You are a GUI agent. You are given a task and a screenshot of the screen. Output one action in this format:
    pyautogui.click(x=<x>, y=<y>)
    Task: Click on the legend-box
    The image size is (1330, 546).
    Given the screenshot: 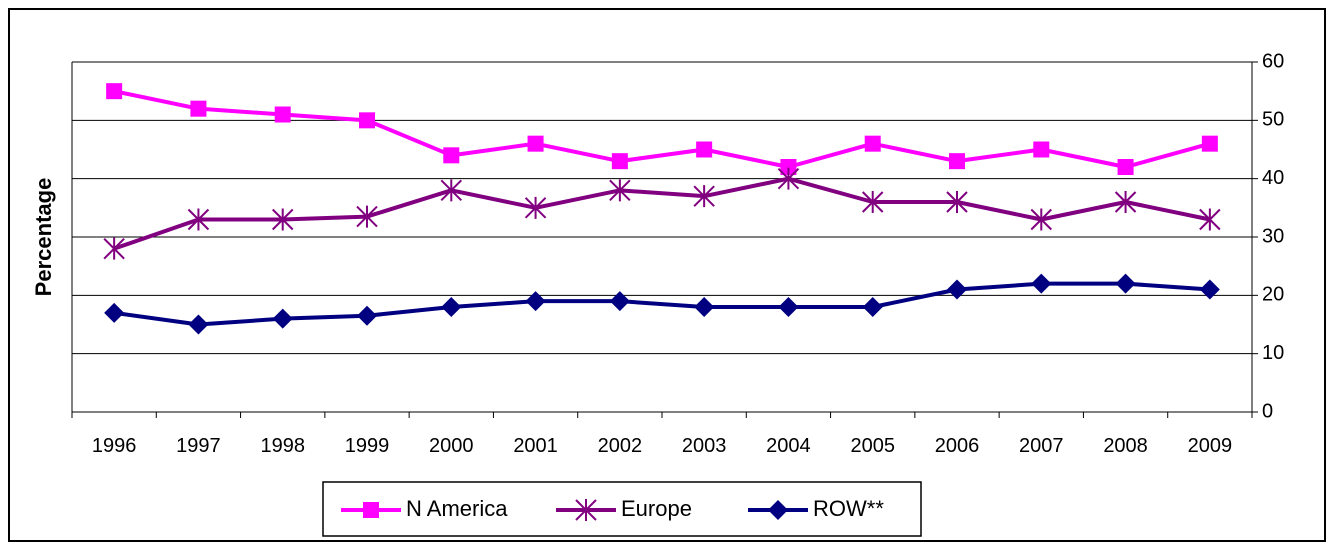 What is the action you would take?
    pyautogui.click(x=622, y=509)
    